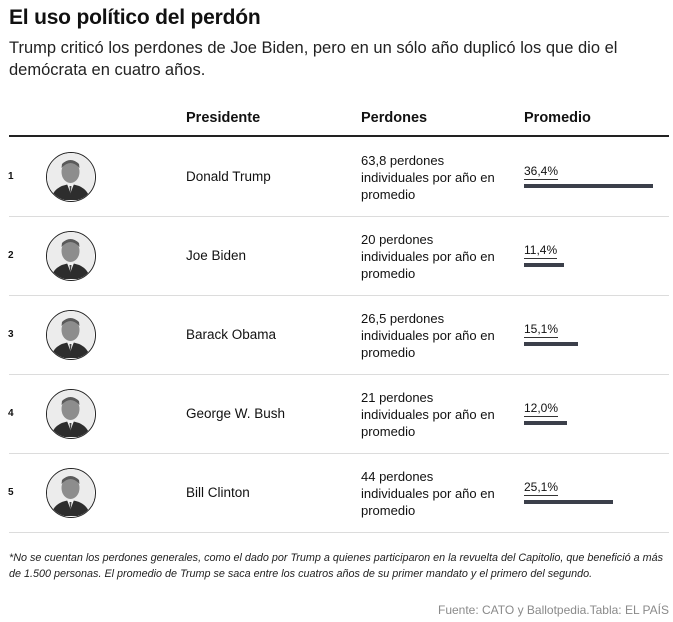 This screenshot has width=673, height=622. What do you see at coordinates (236, 413) in the screenshot?
I see `president-name: George W. Bush` at bounding box center [236, 413].